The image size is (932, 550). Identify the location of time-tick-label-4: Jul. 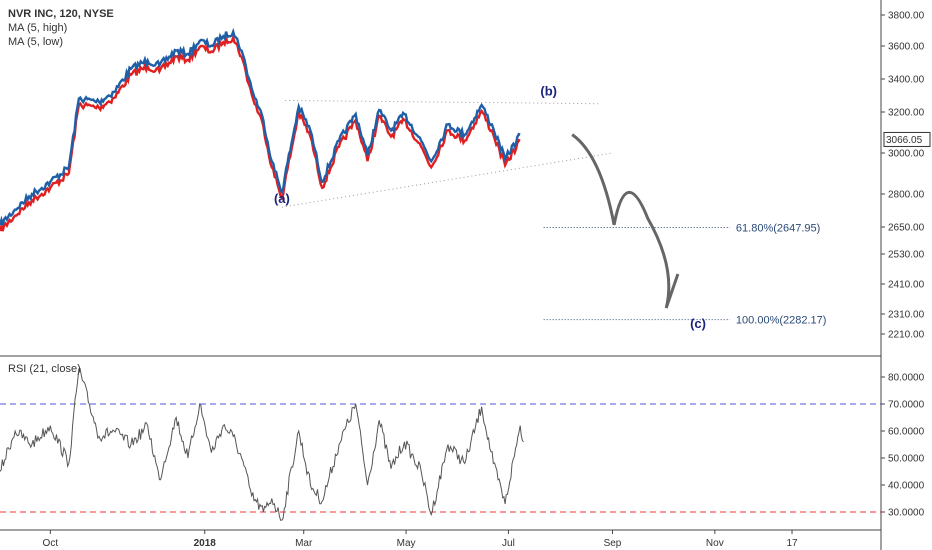
(508, 543).